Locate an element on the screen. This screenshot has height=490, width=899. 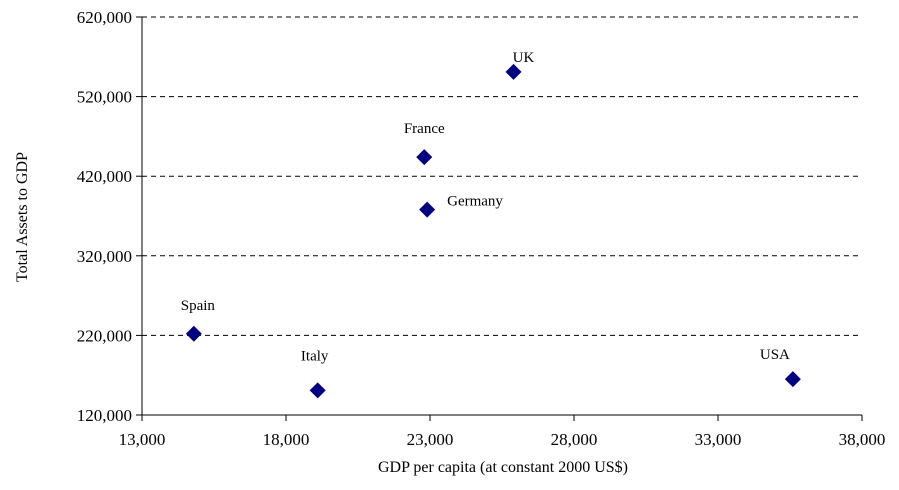
point-label-france: France is located at coordinates (424, 129).